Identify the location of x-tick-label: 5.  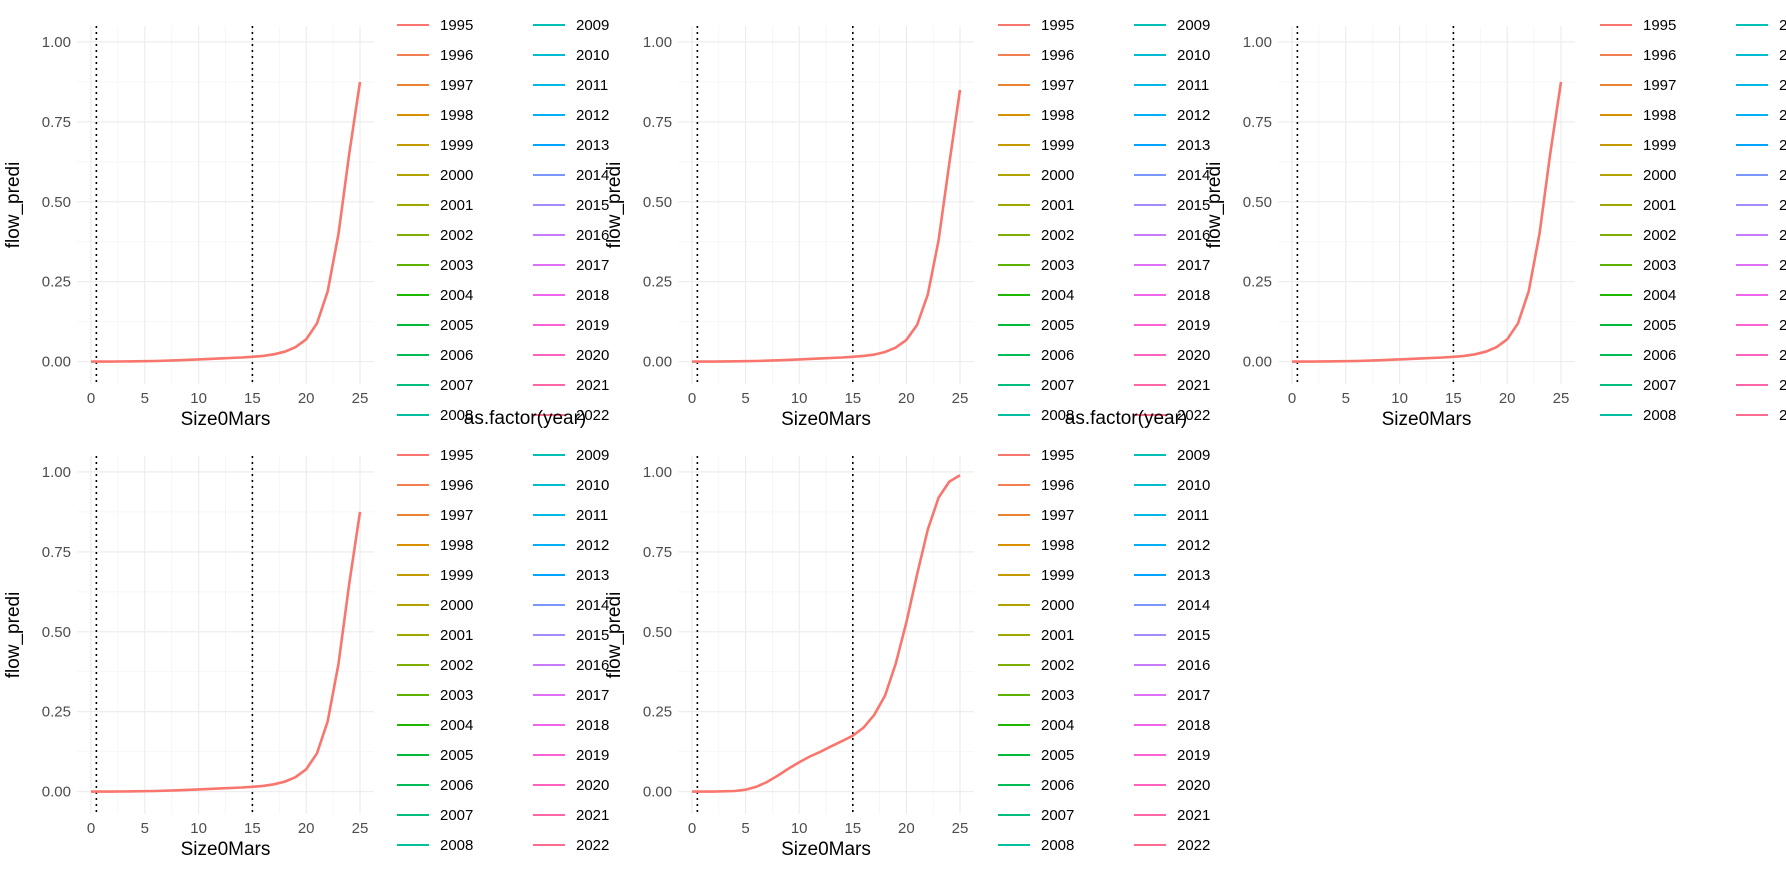
(745, 828).